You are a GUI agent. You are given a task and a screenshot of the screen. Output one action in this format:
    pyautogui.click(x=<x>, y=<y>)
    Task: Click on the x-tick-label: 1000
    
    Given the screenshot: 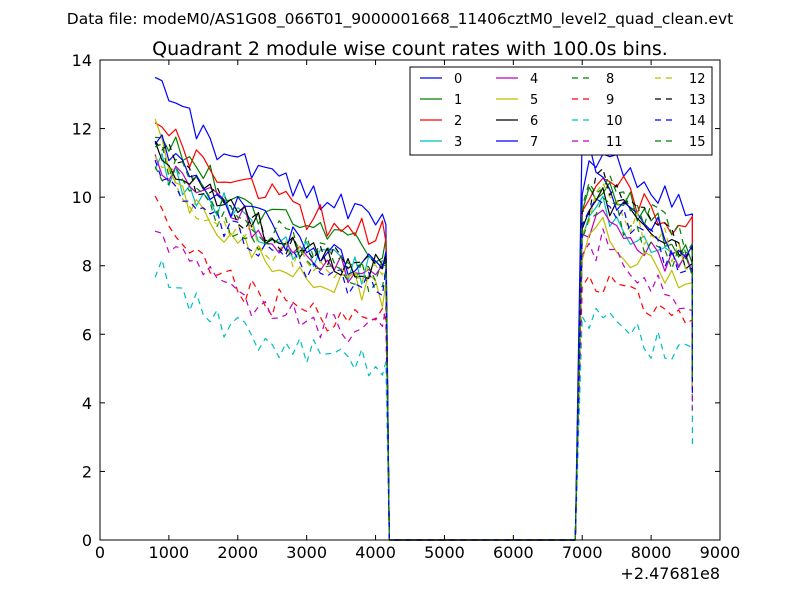 What is the action you would take?
    pyautogui.click(x=169, y=552)
    